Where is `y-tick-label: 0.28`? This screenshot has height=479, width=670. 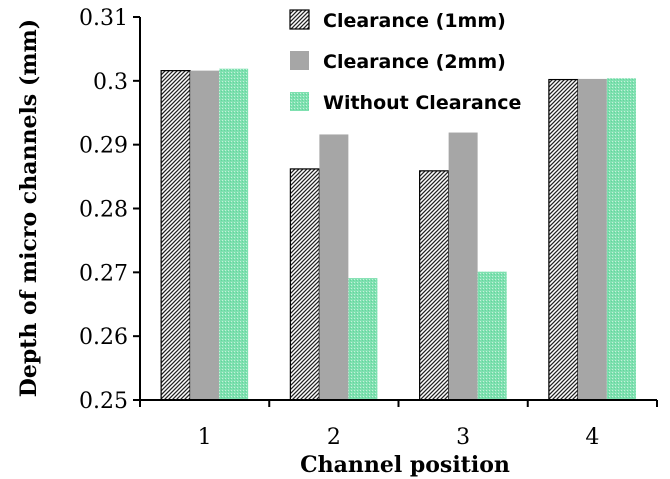
y-tick-label: 0.28 is located at coordinates (103, 210).